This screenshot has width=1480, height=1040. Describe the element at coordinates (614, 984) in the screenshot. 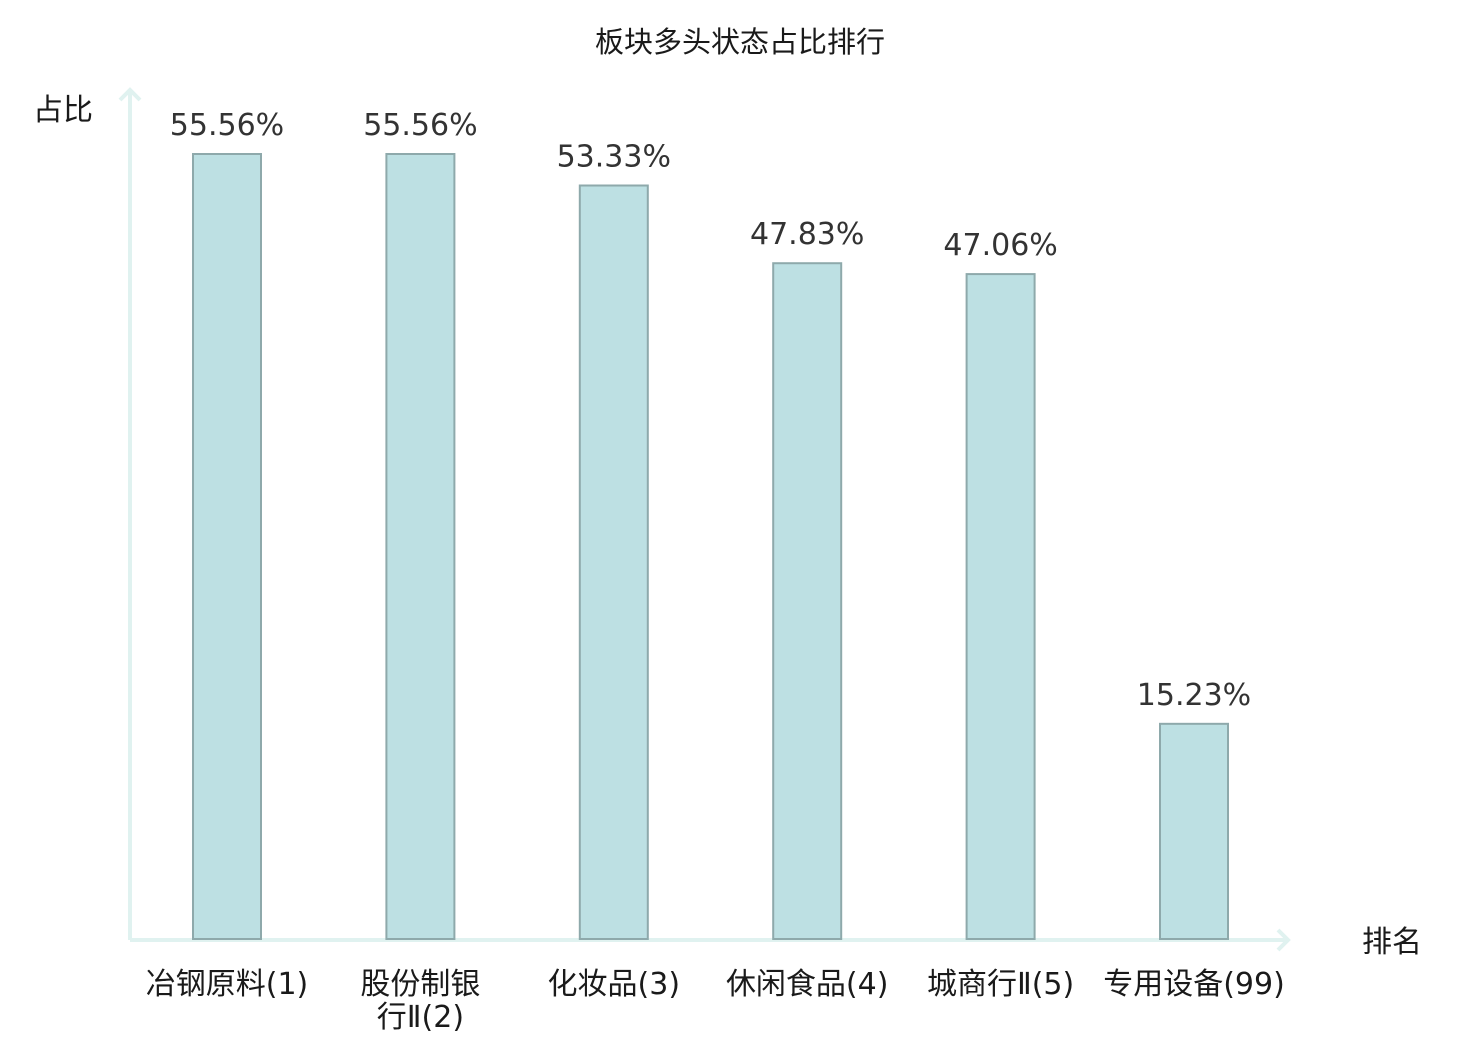

I see `category-tick-label: 化妆品(3)` at that location.